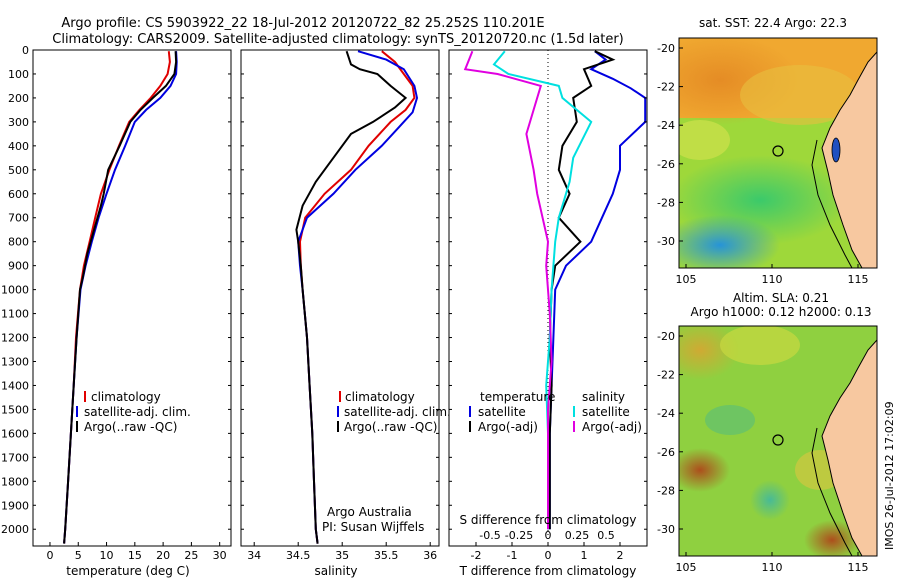 The width and height of the screenshot is (900, 580). Describe the element at coordinates (620, 555) in the screenshot. I see `x-tick-label: 2` at that location.